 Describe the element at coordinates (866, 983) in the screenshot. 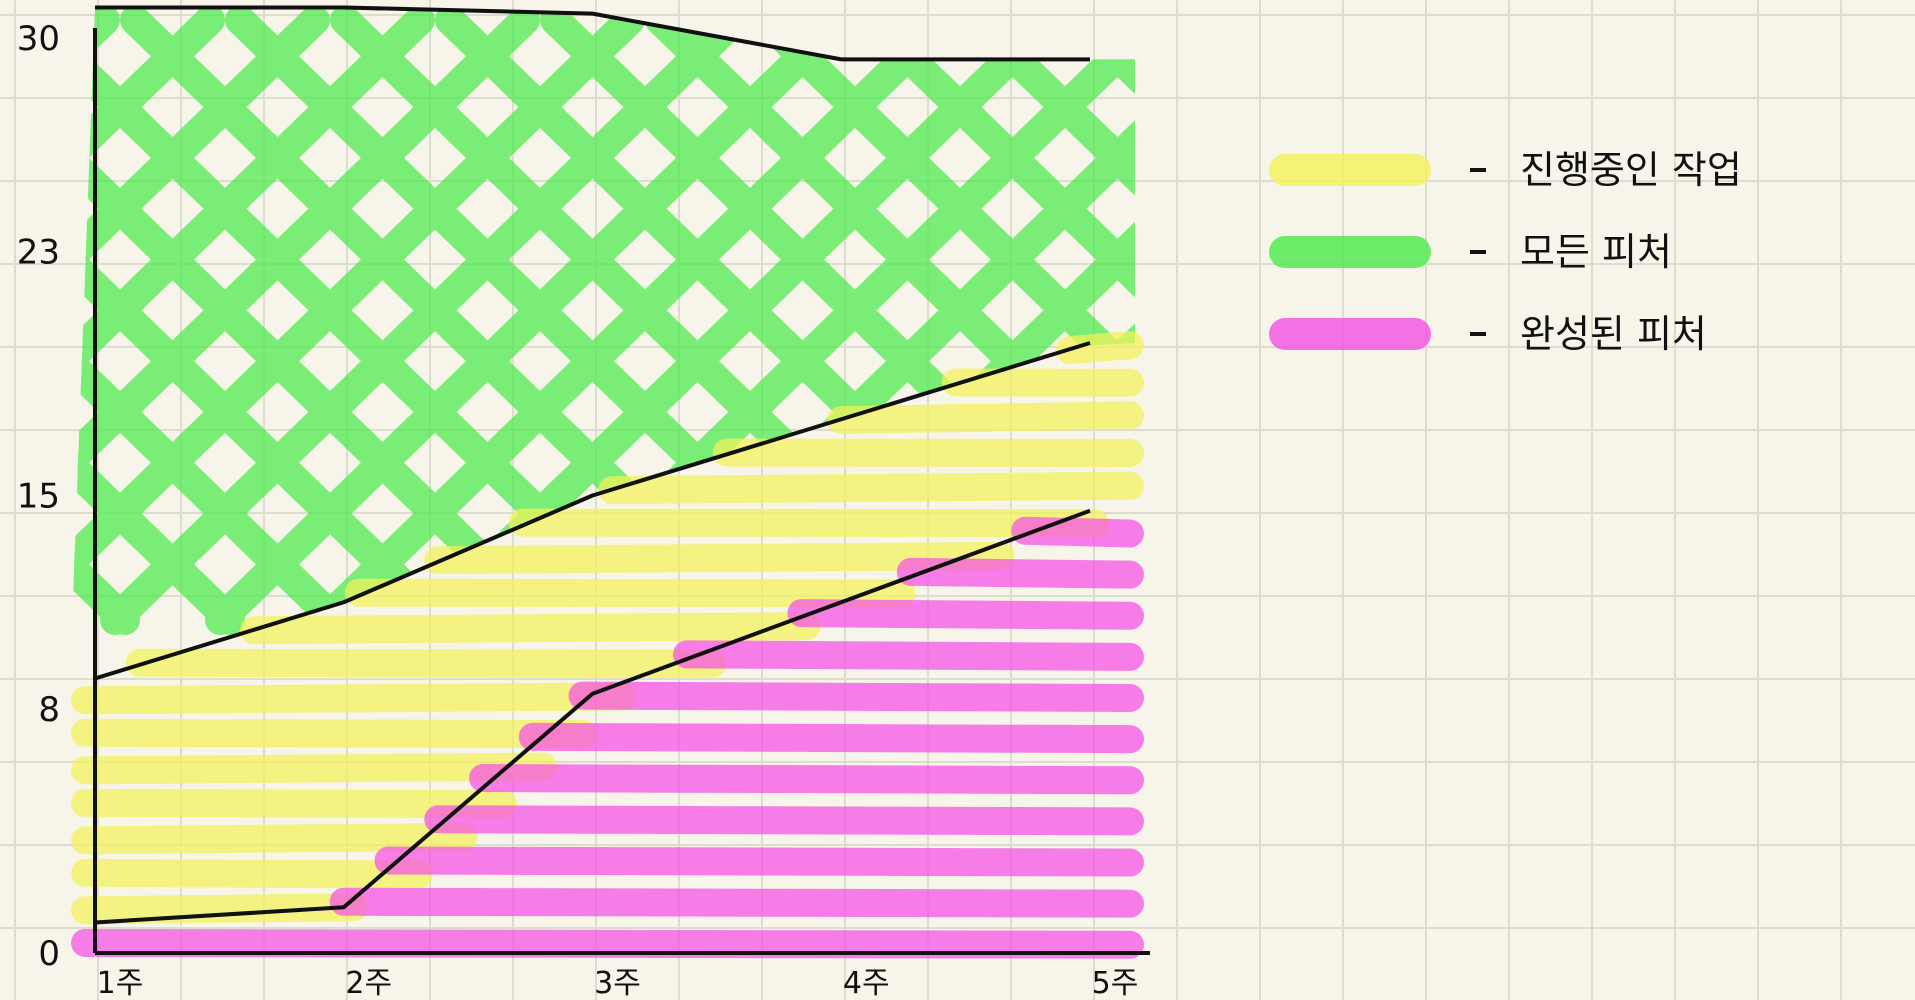

I see `x-tick-label: 4주` at that location.